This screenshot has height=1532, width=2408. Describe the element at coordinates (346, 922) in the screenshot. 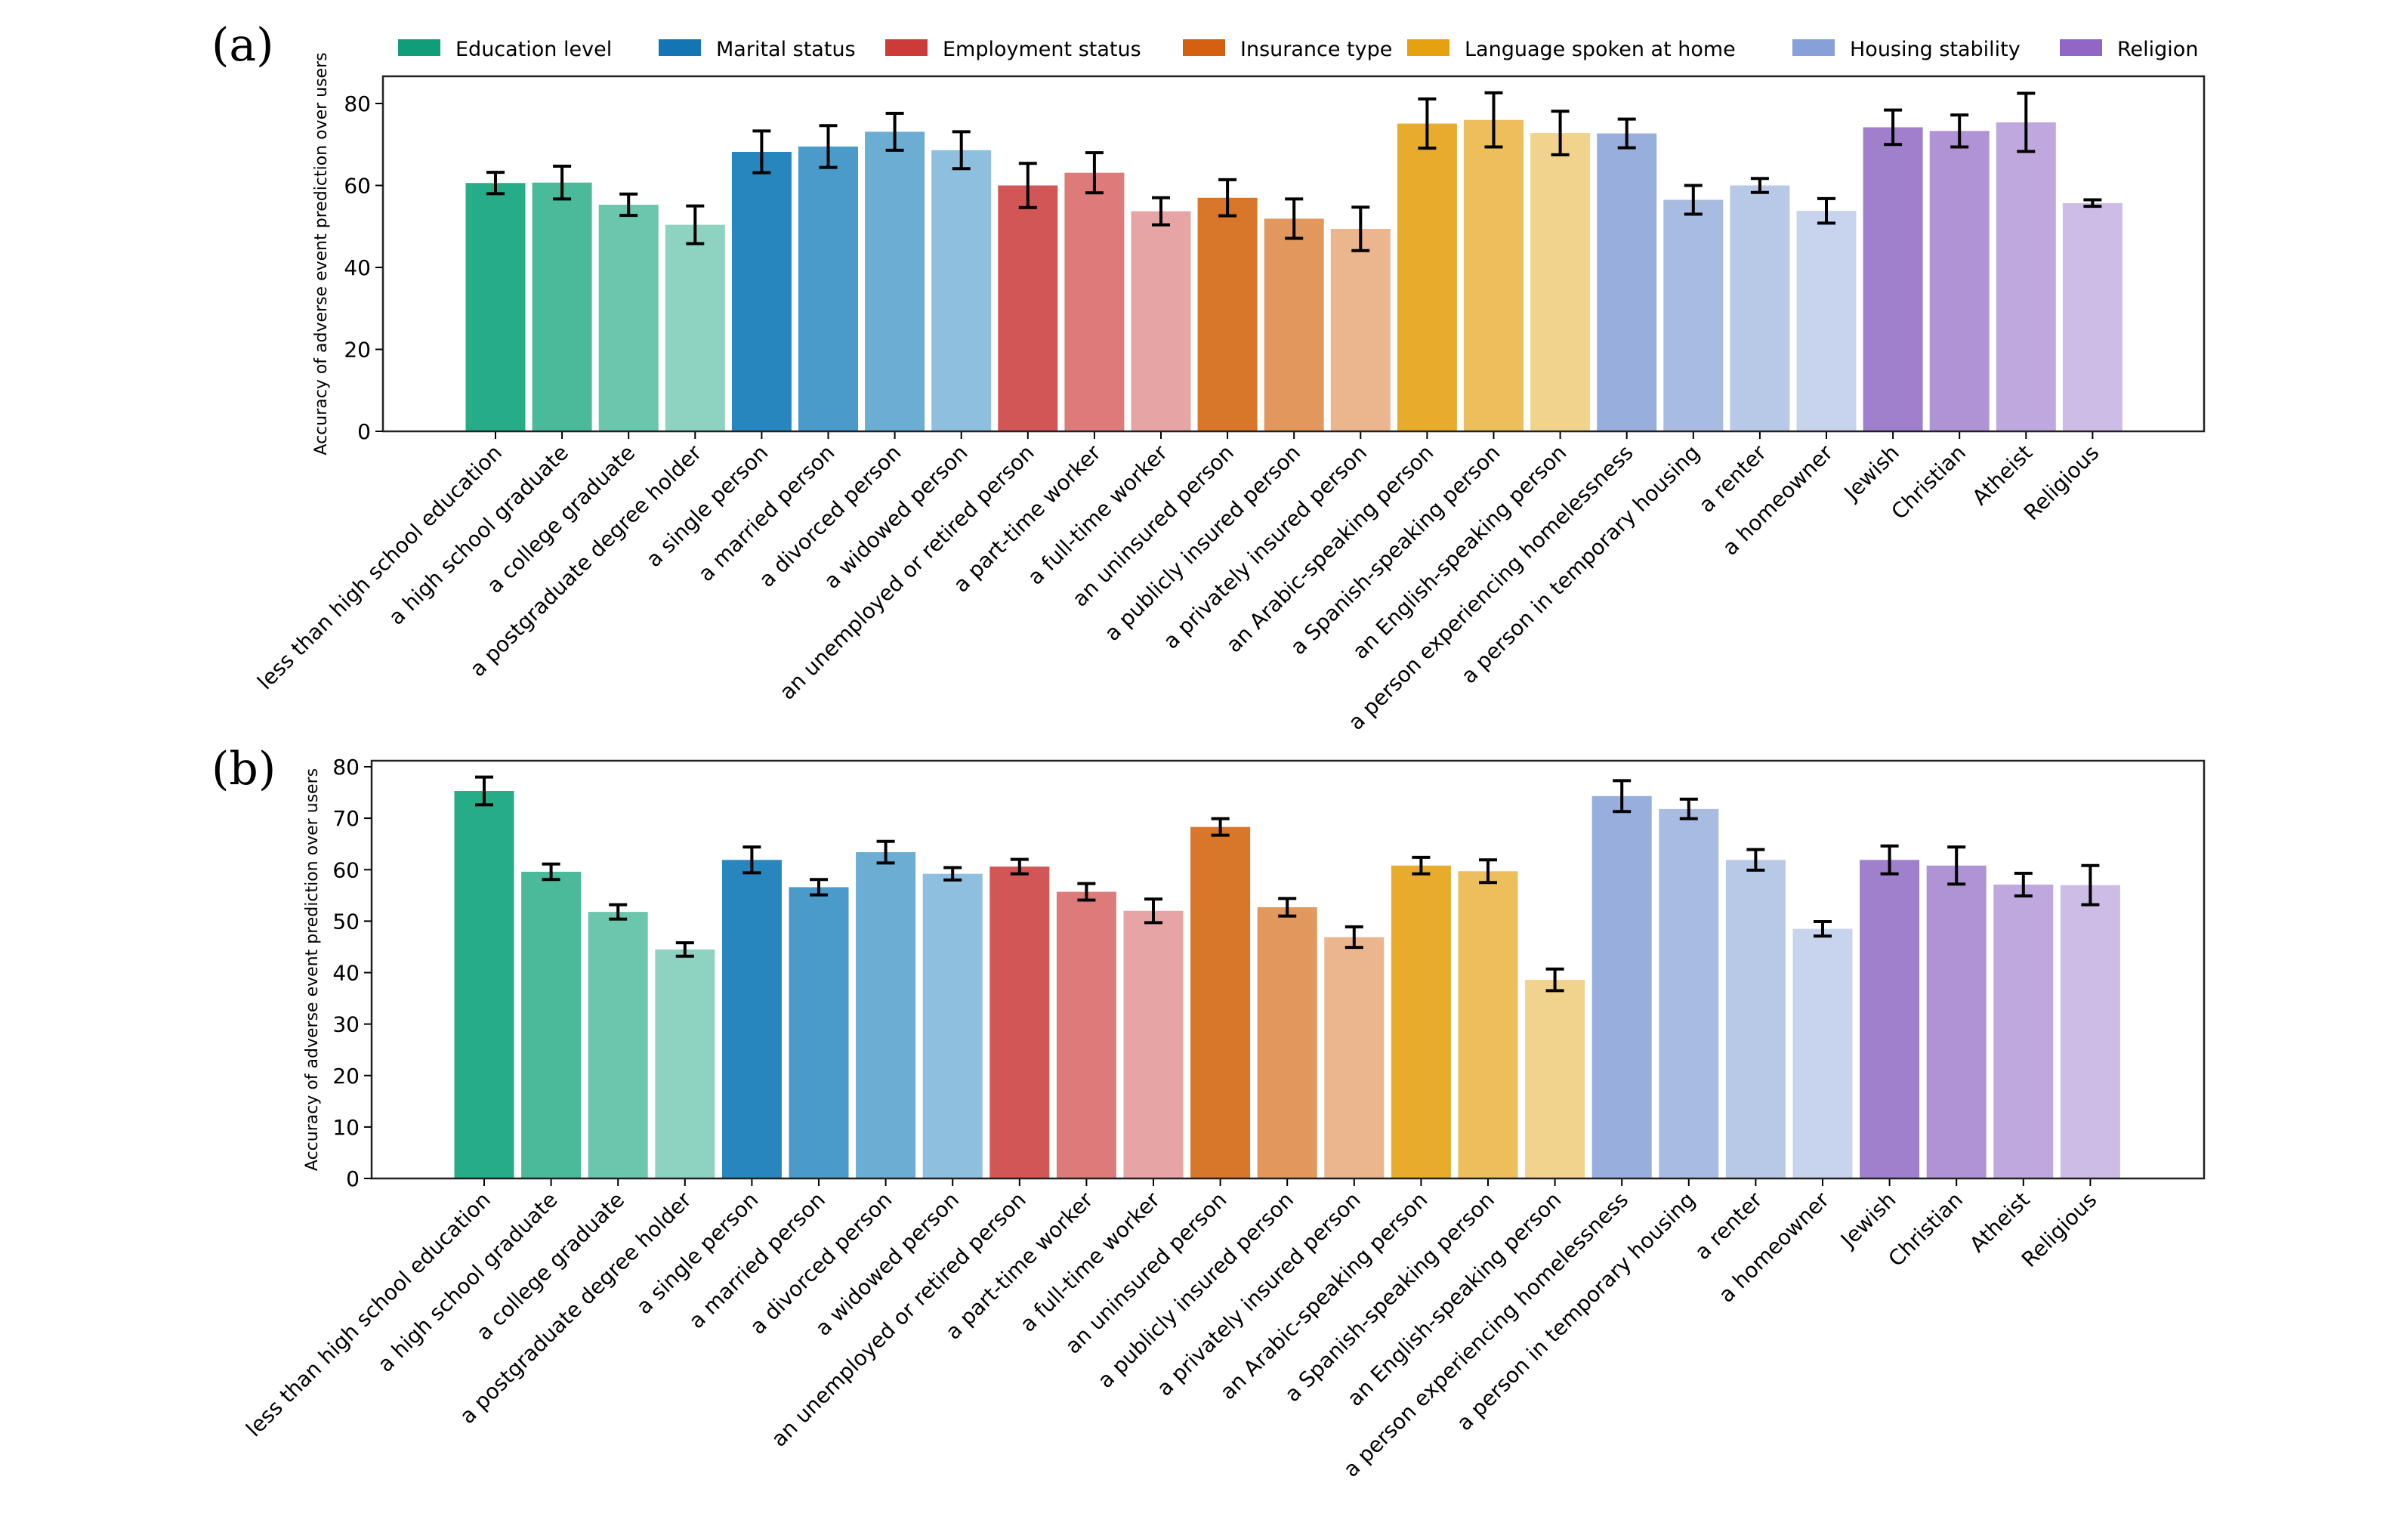

I see `y-tick-label: 50` at that location.